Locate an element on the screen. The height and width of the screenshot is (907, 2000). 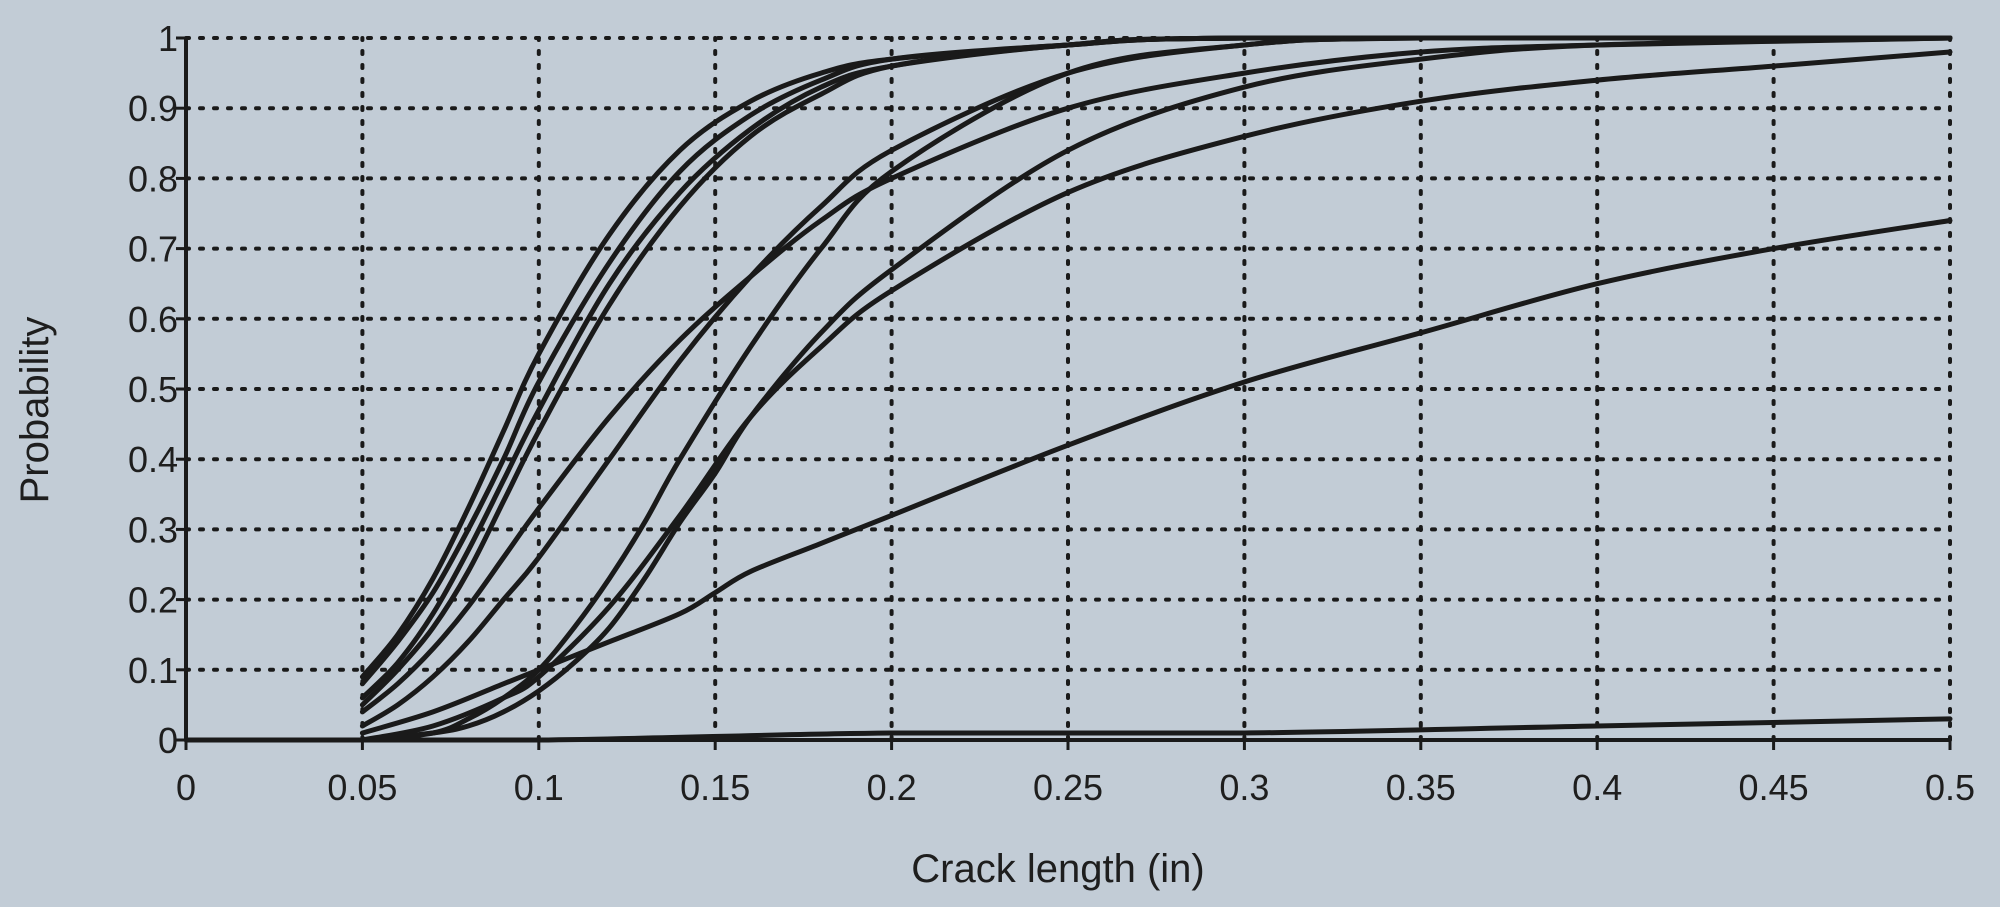
x-tick-label: 0.45 is located at coordinates (1774, 787).